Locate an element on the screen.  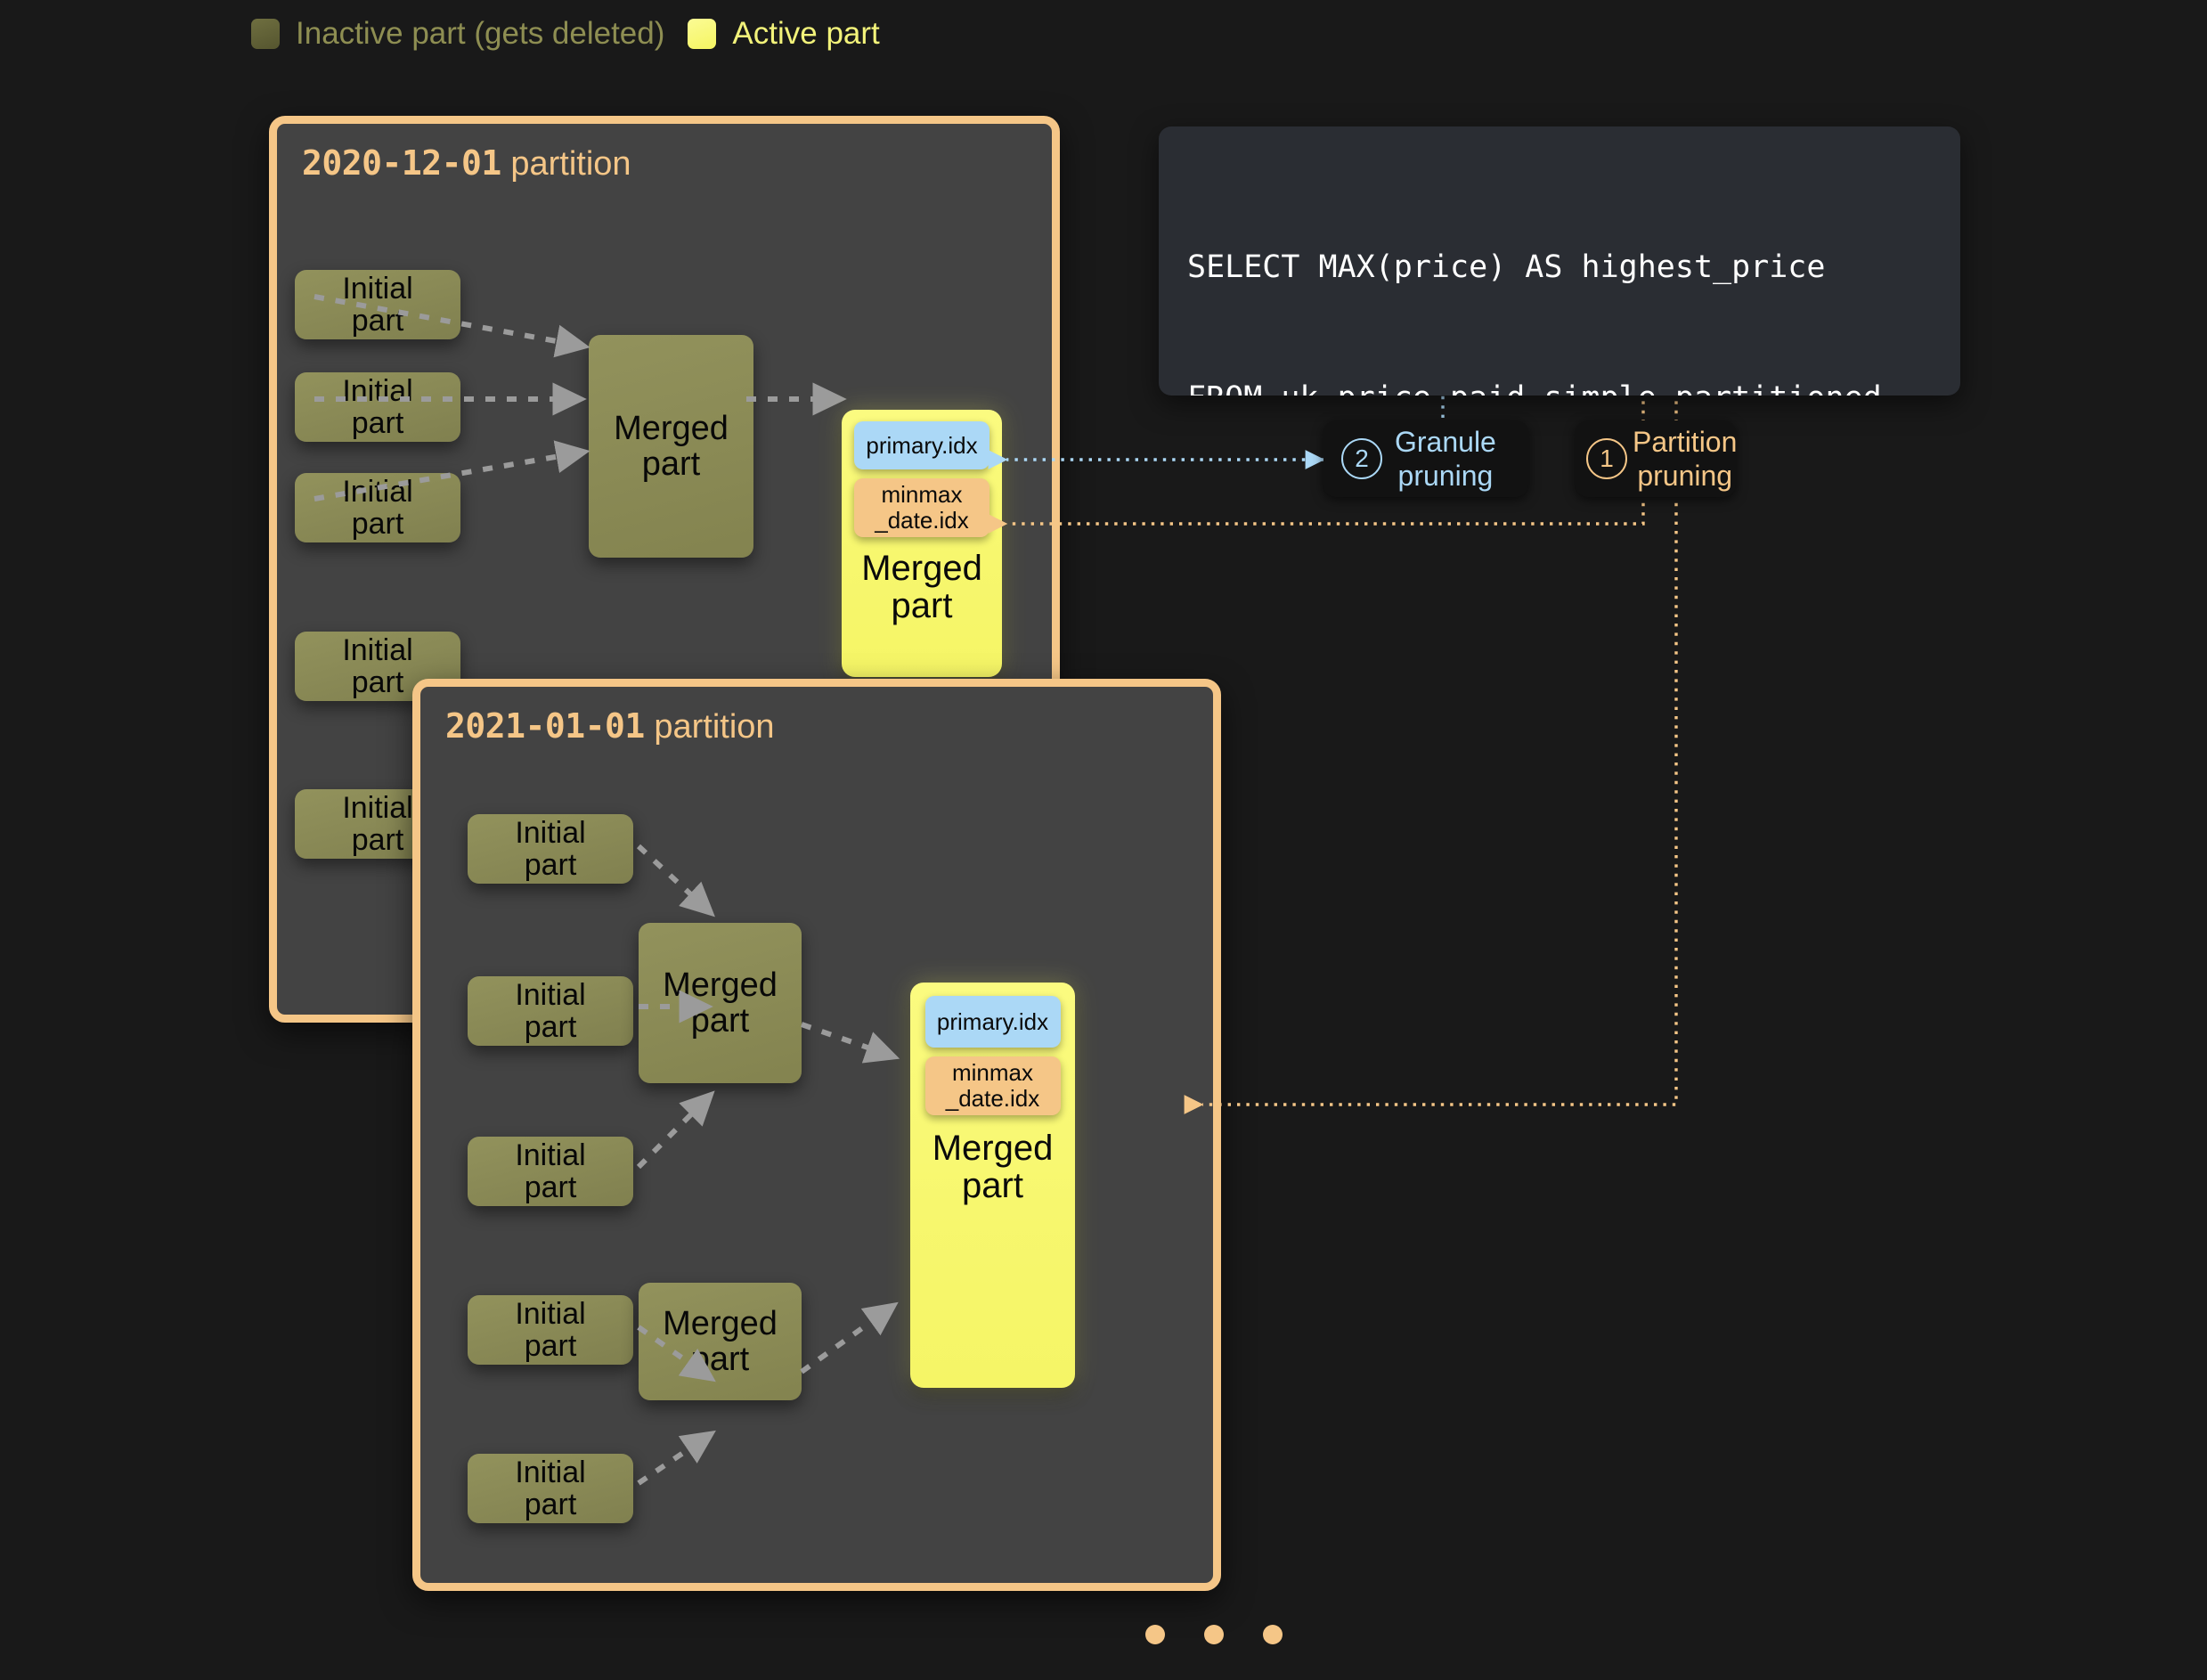
merged-part-active-2021: primary.idx minmax _date.idx Merged part is located at coordinates (993, 1185).